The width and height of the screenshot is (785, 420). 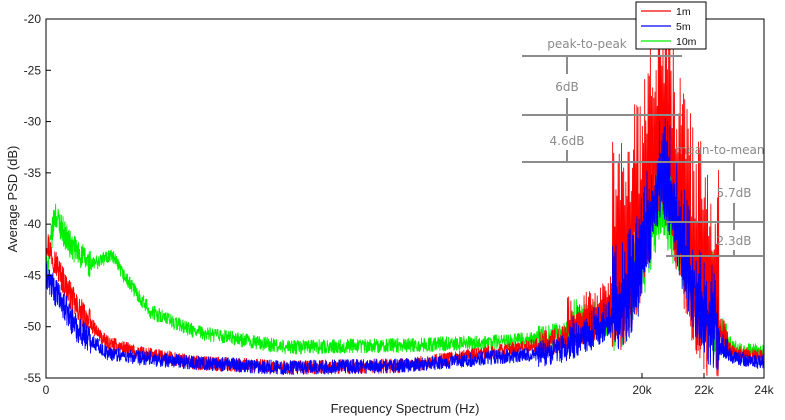 What do you see at coordinates (33, 19) in the screenshot?
I see `y-tick-label: -20` at bounding box center [33, 19].